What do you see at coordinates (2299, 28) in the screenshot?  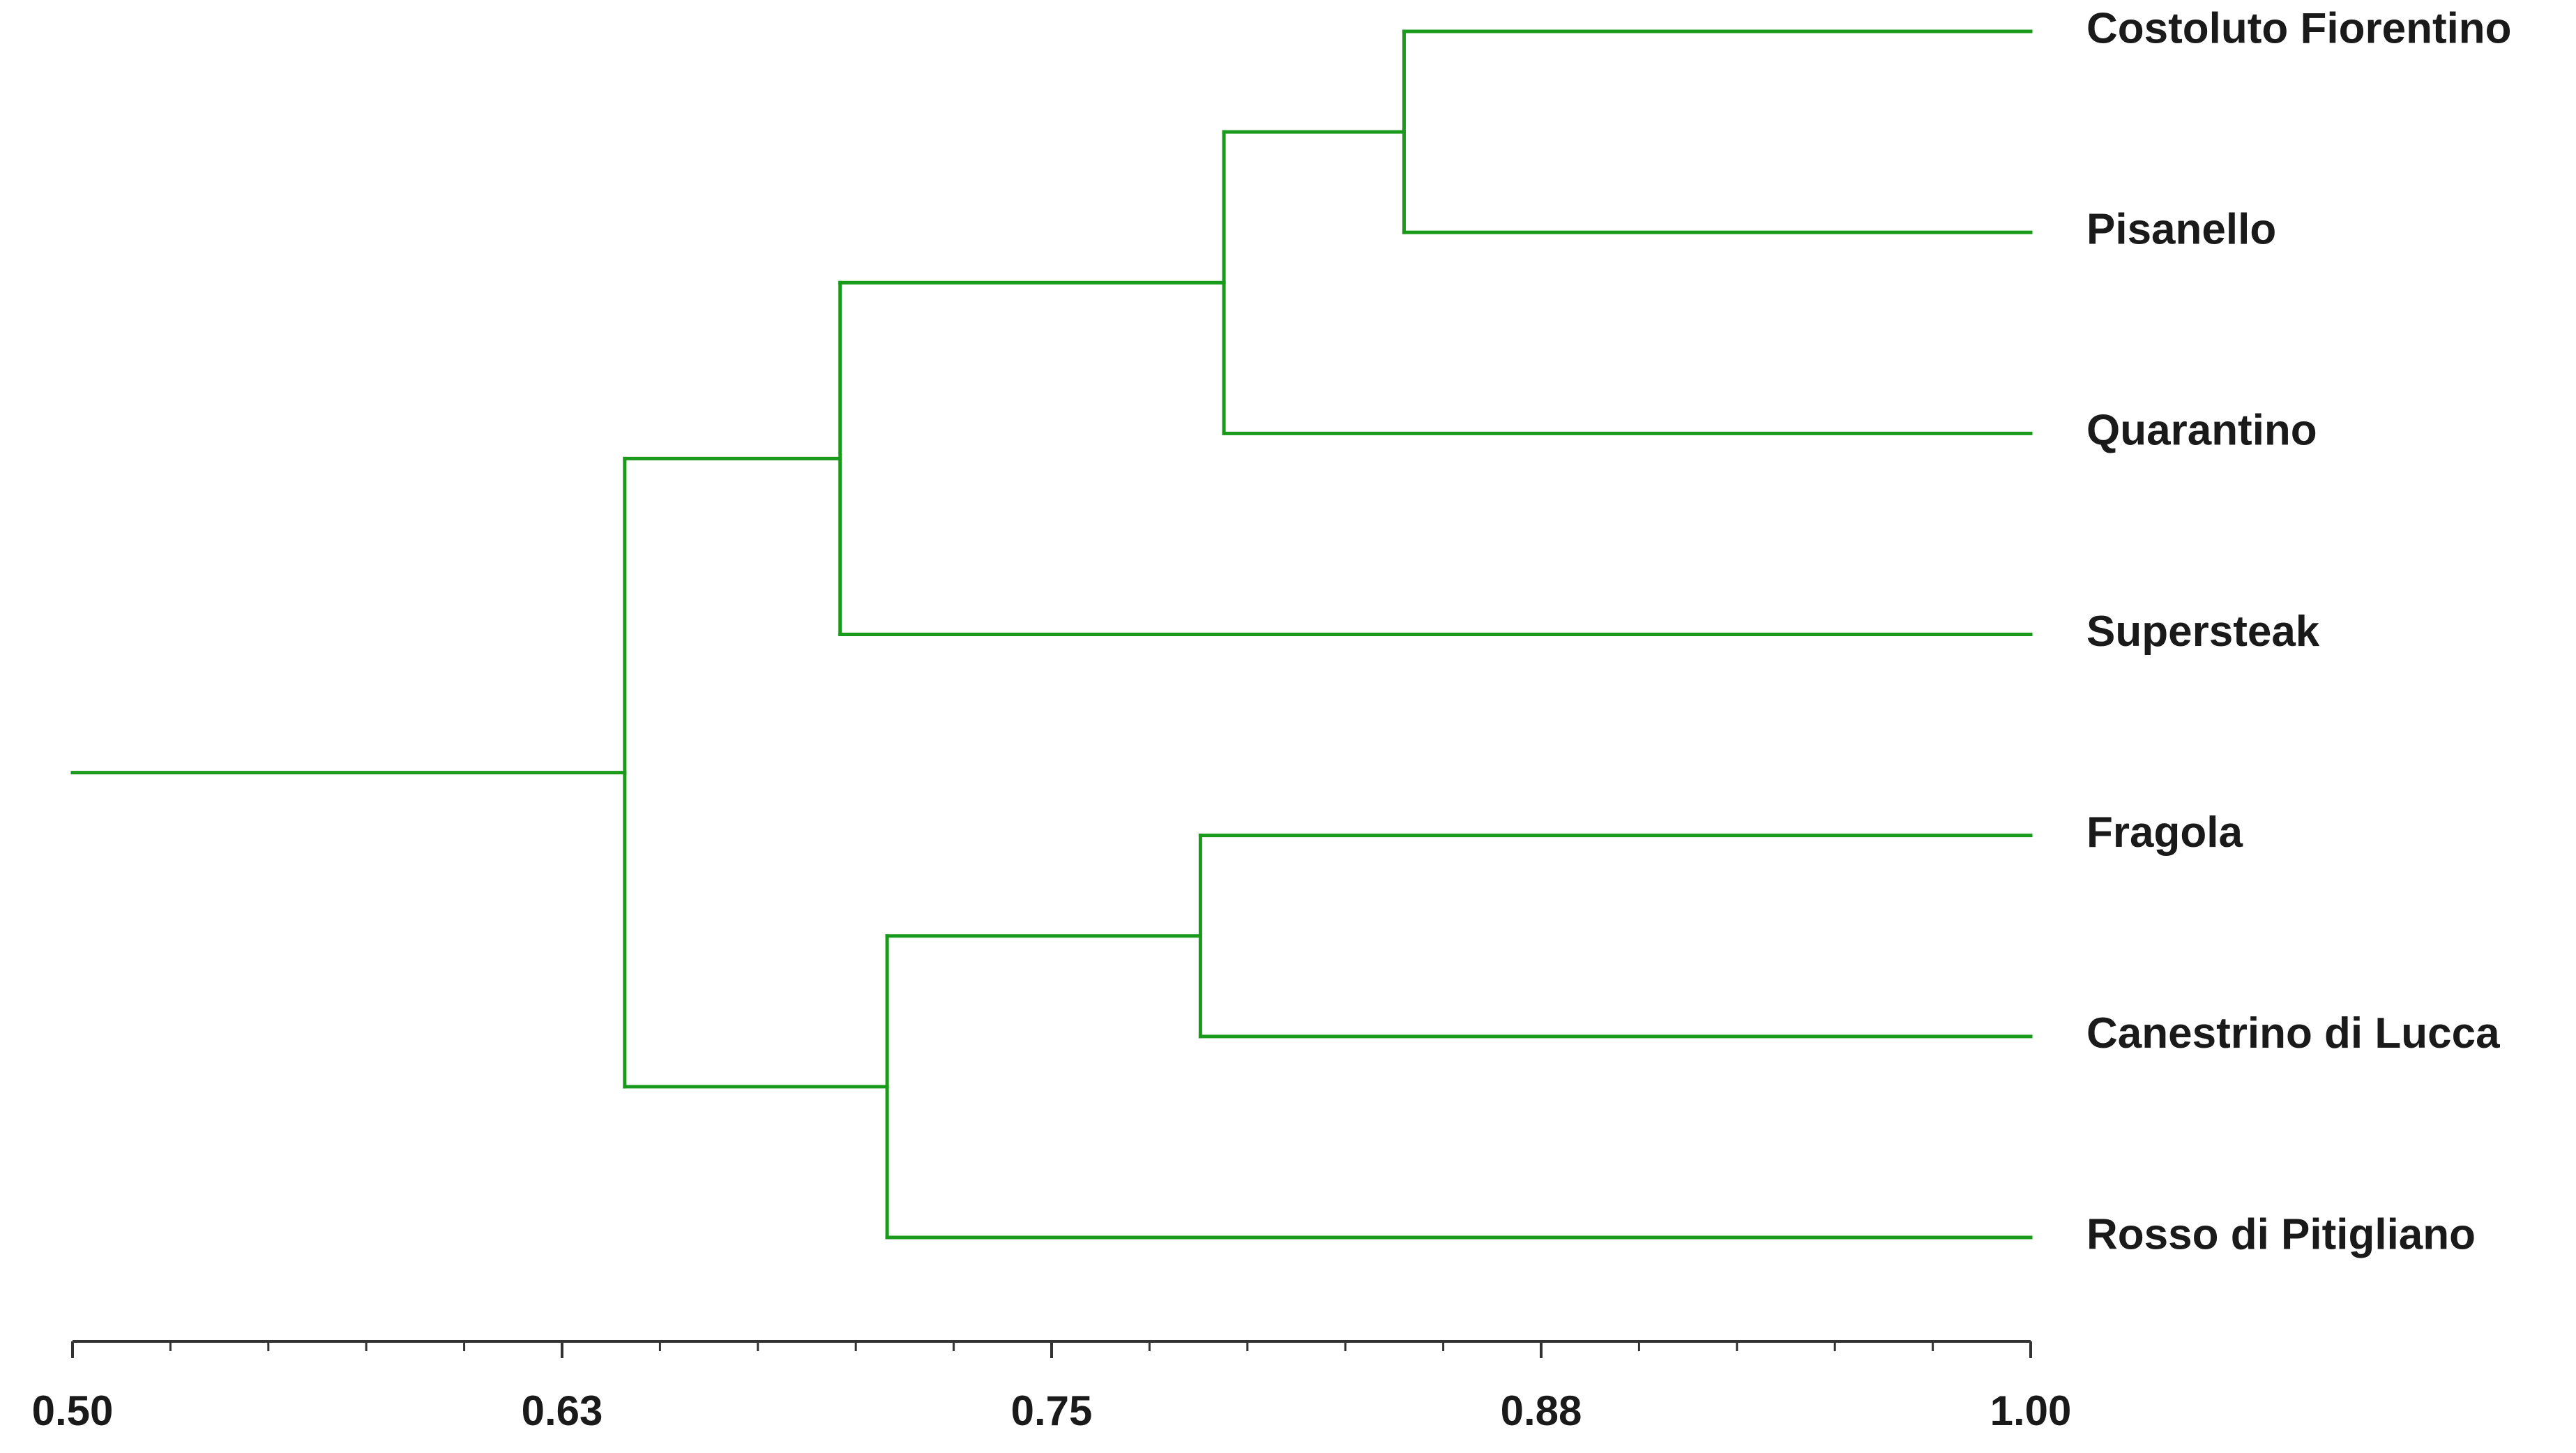 I see `leaf-label: Costoluto Fiorentino` at bounding box center [2299, 28].